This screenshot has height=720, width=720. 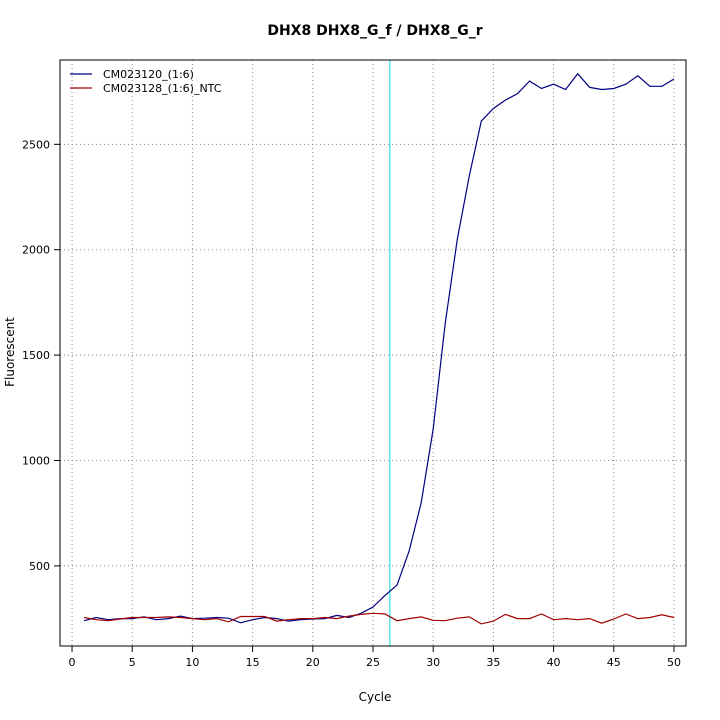 I want to click on x-tick-label: 10, so click(x=192, y=662).